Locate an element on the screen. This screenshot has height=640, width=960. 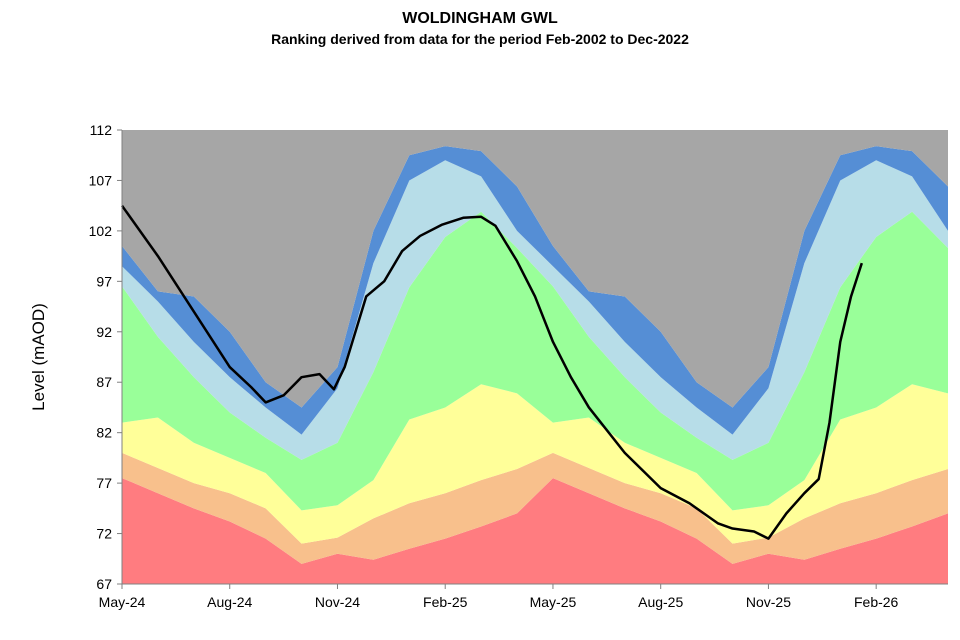
y-tick-label: 112 is located at coordinates (101, 130).